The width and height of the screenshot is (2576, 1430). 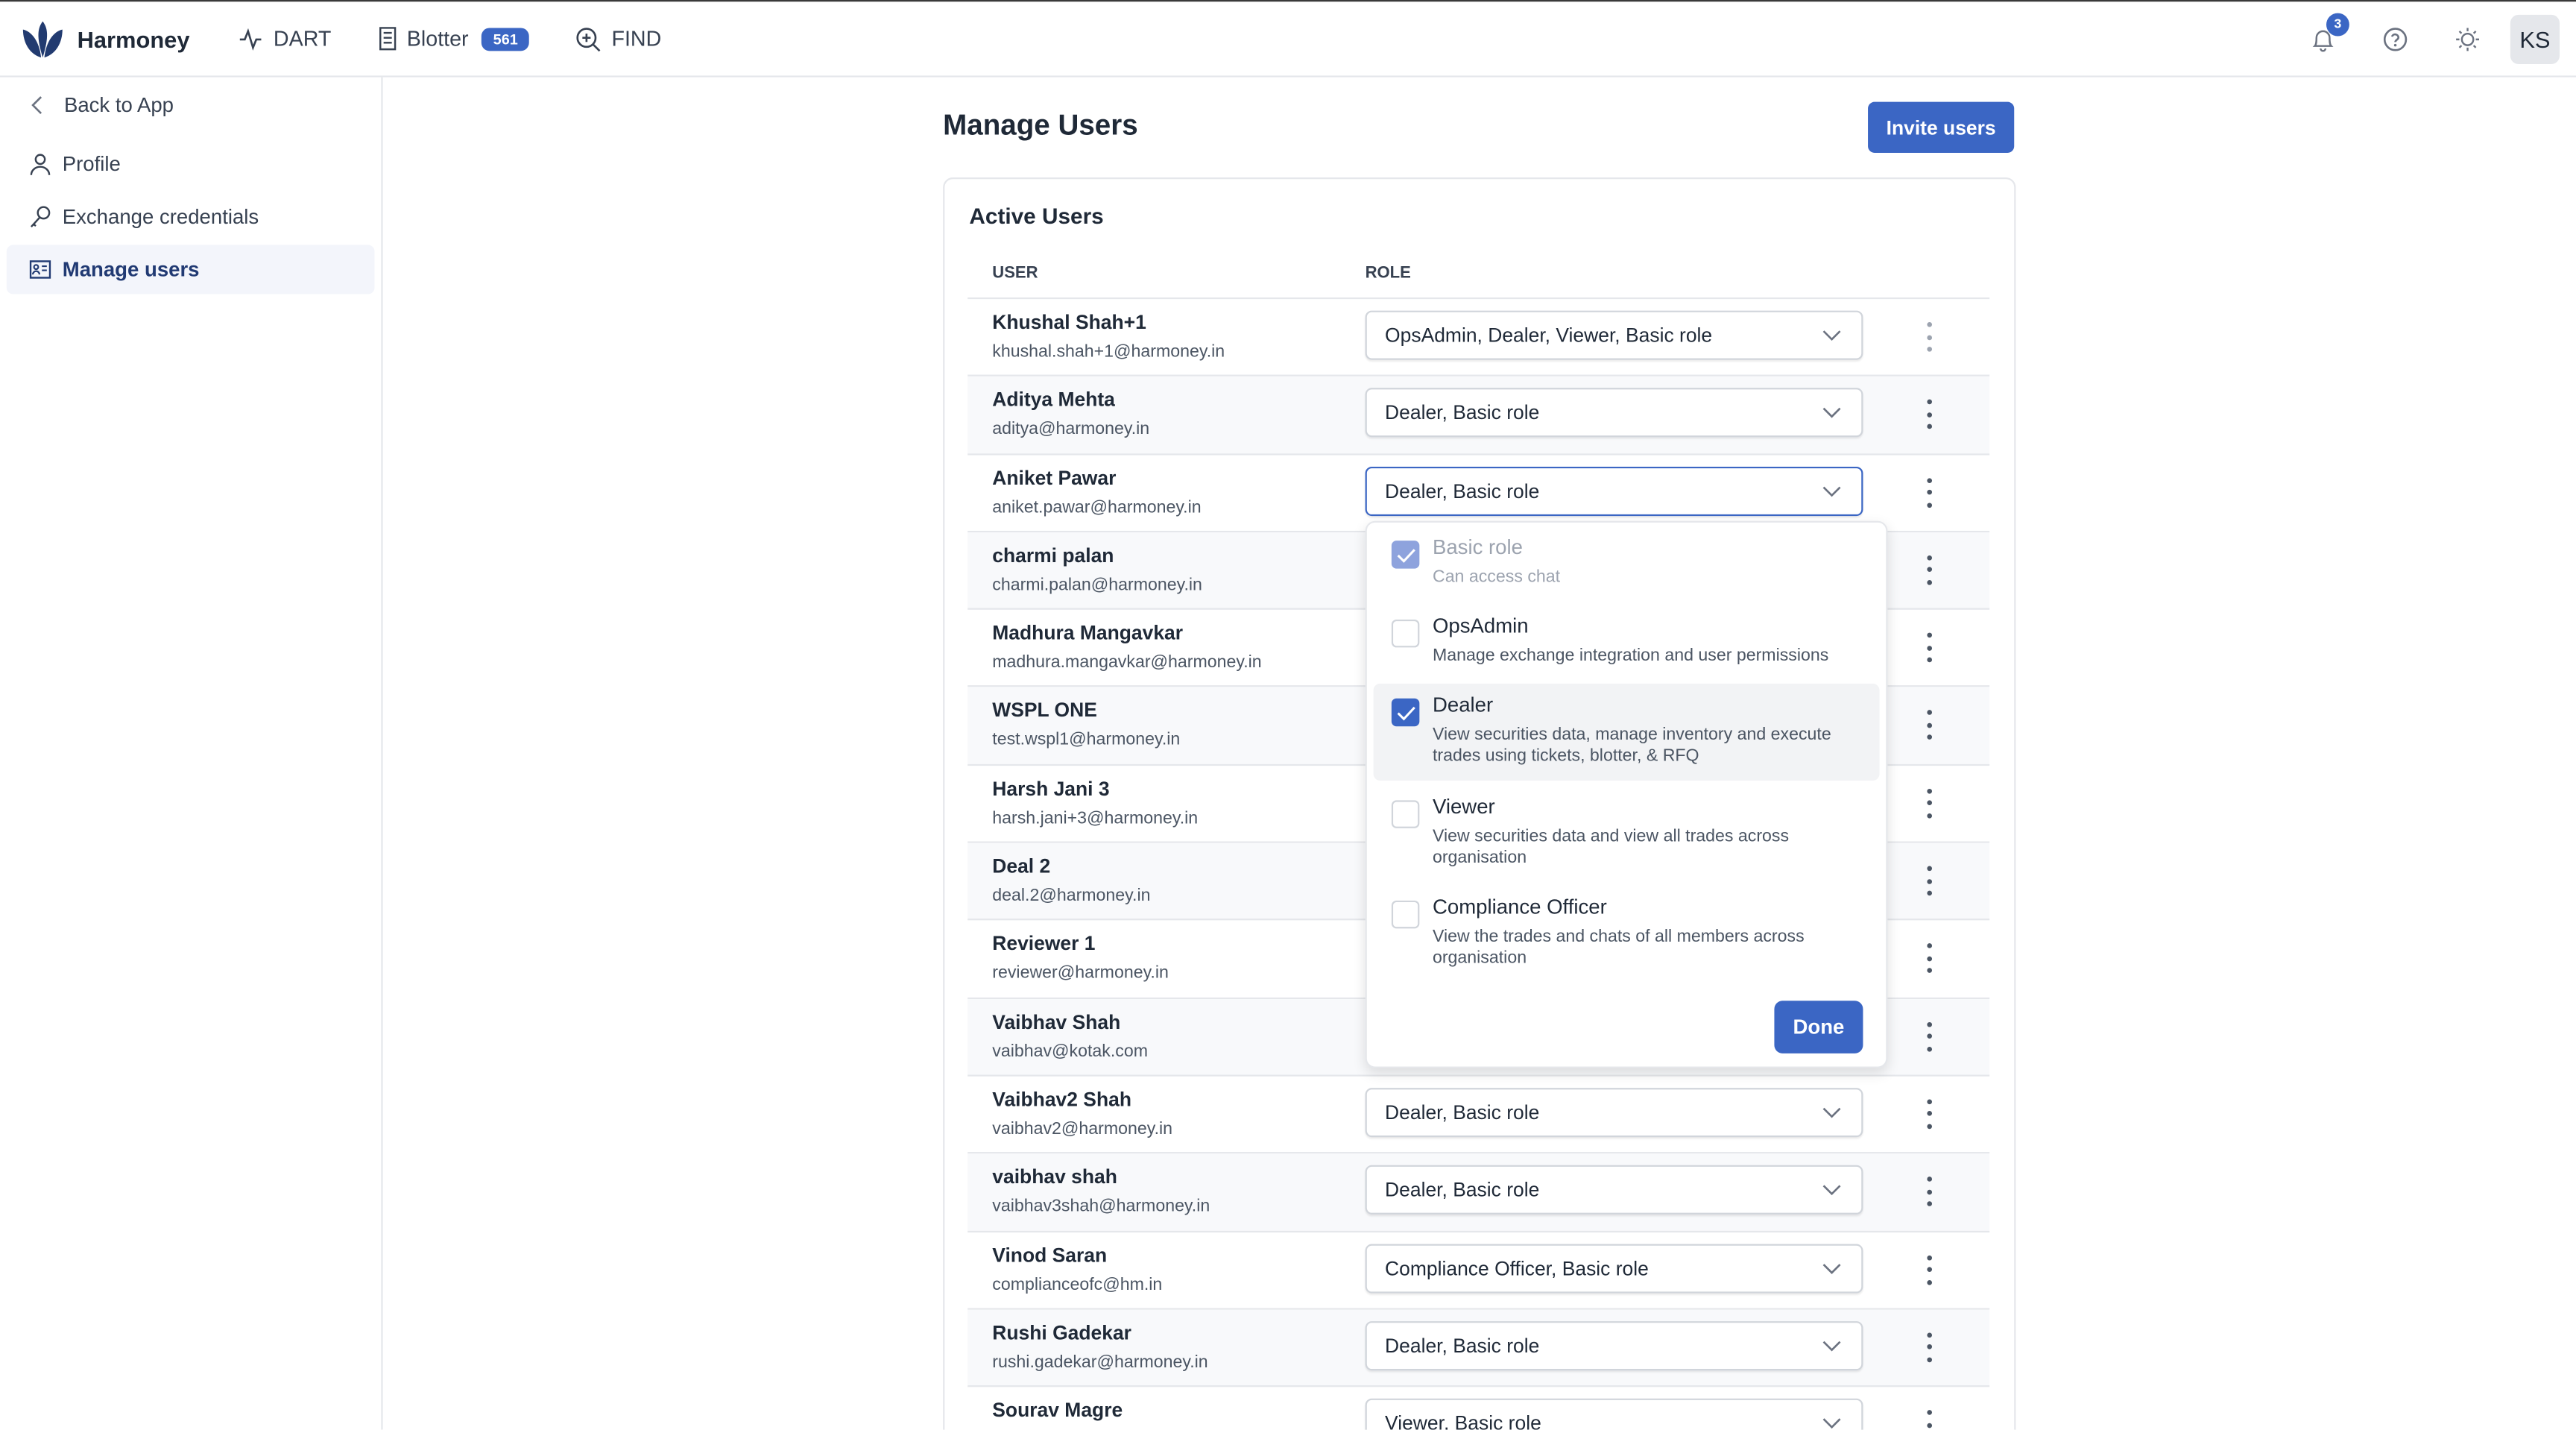 What do you see at coordinates (40, 164) in the screenshot?
I see `user-icon` at bounding box center [40, 164].